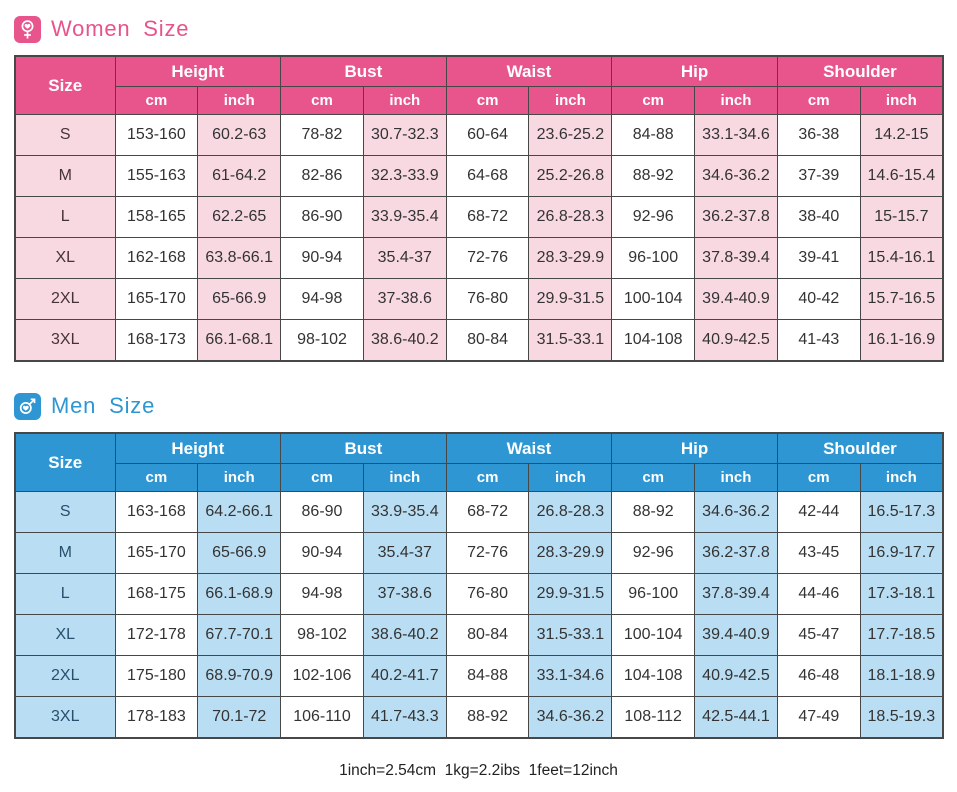 This screenshot has height=792, width=957. What do you see at coordinates (653, 477) in the screenshot?
I see `men-hip-cm-header: cm` at bounding box center [653, 477].